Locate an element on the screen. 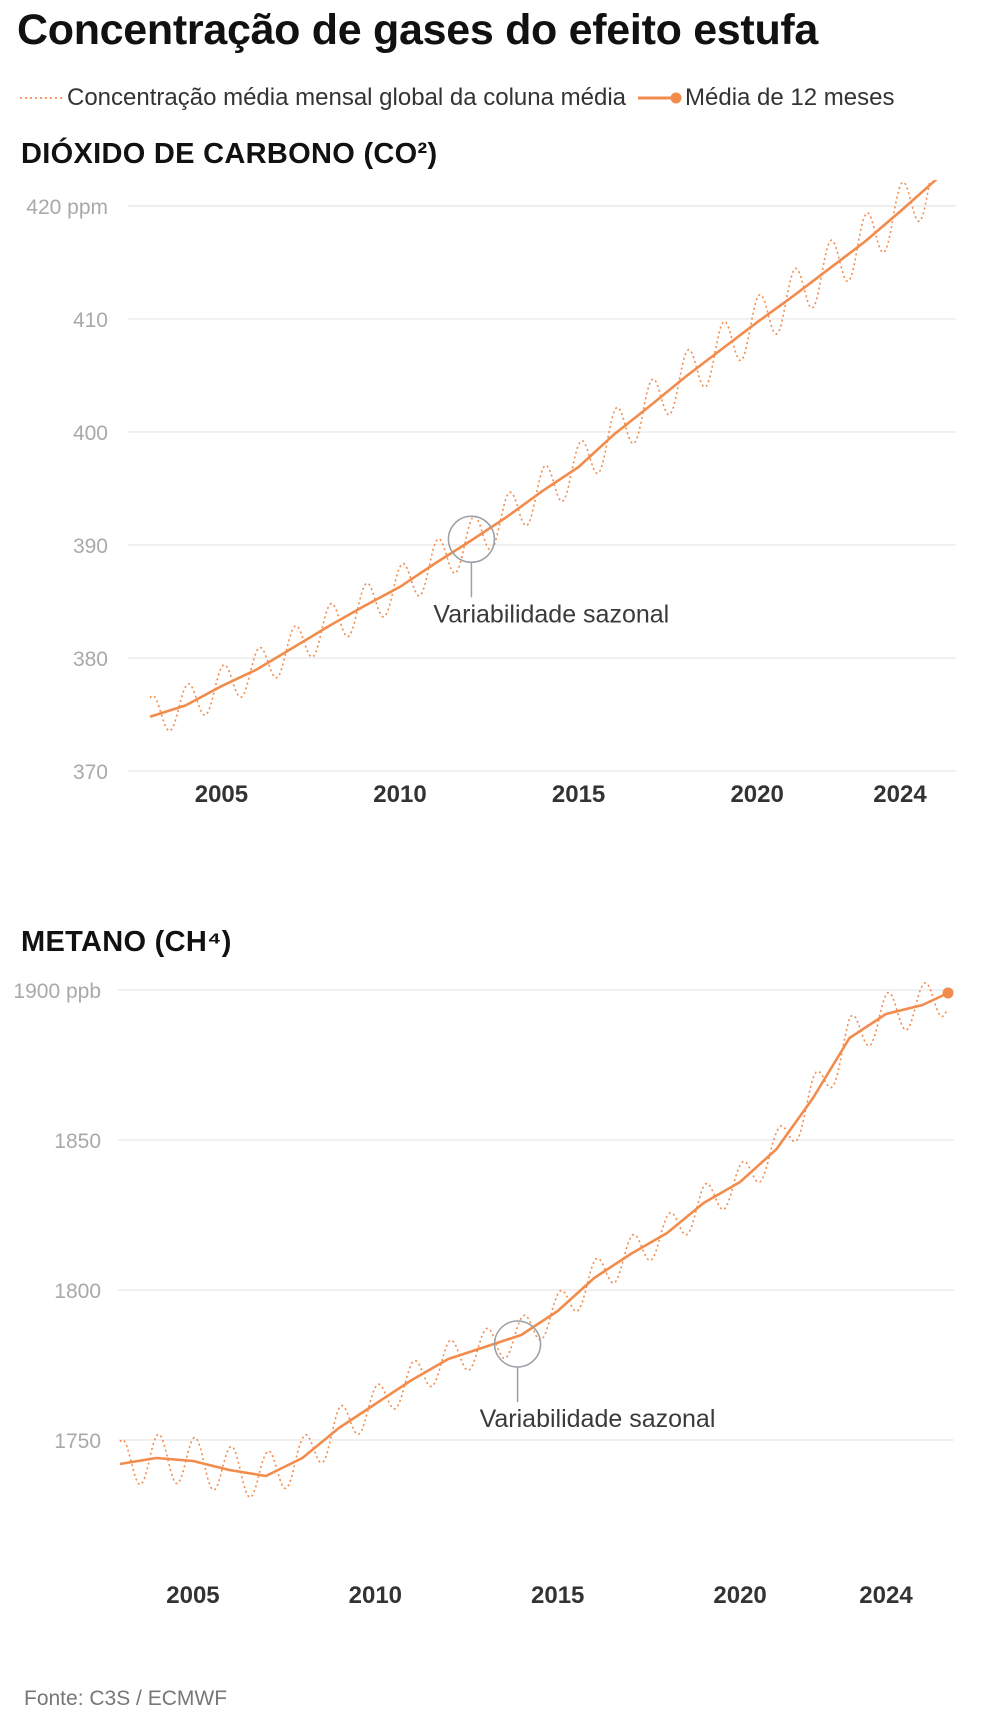 The width and height of the screenshot is (984, 1719). y-tick-label: 1900 ppb is located at coordinates (57, 991).